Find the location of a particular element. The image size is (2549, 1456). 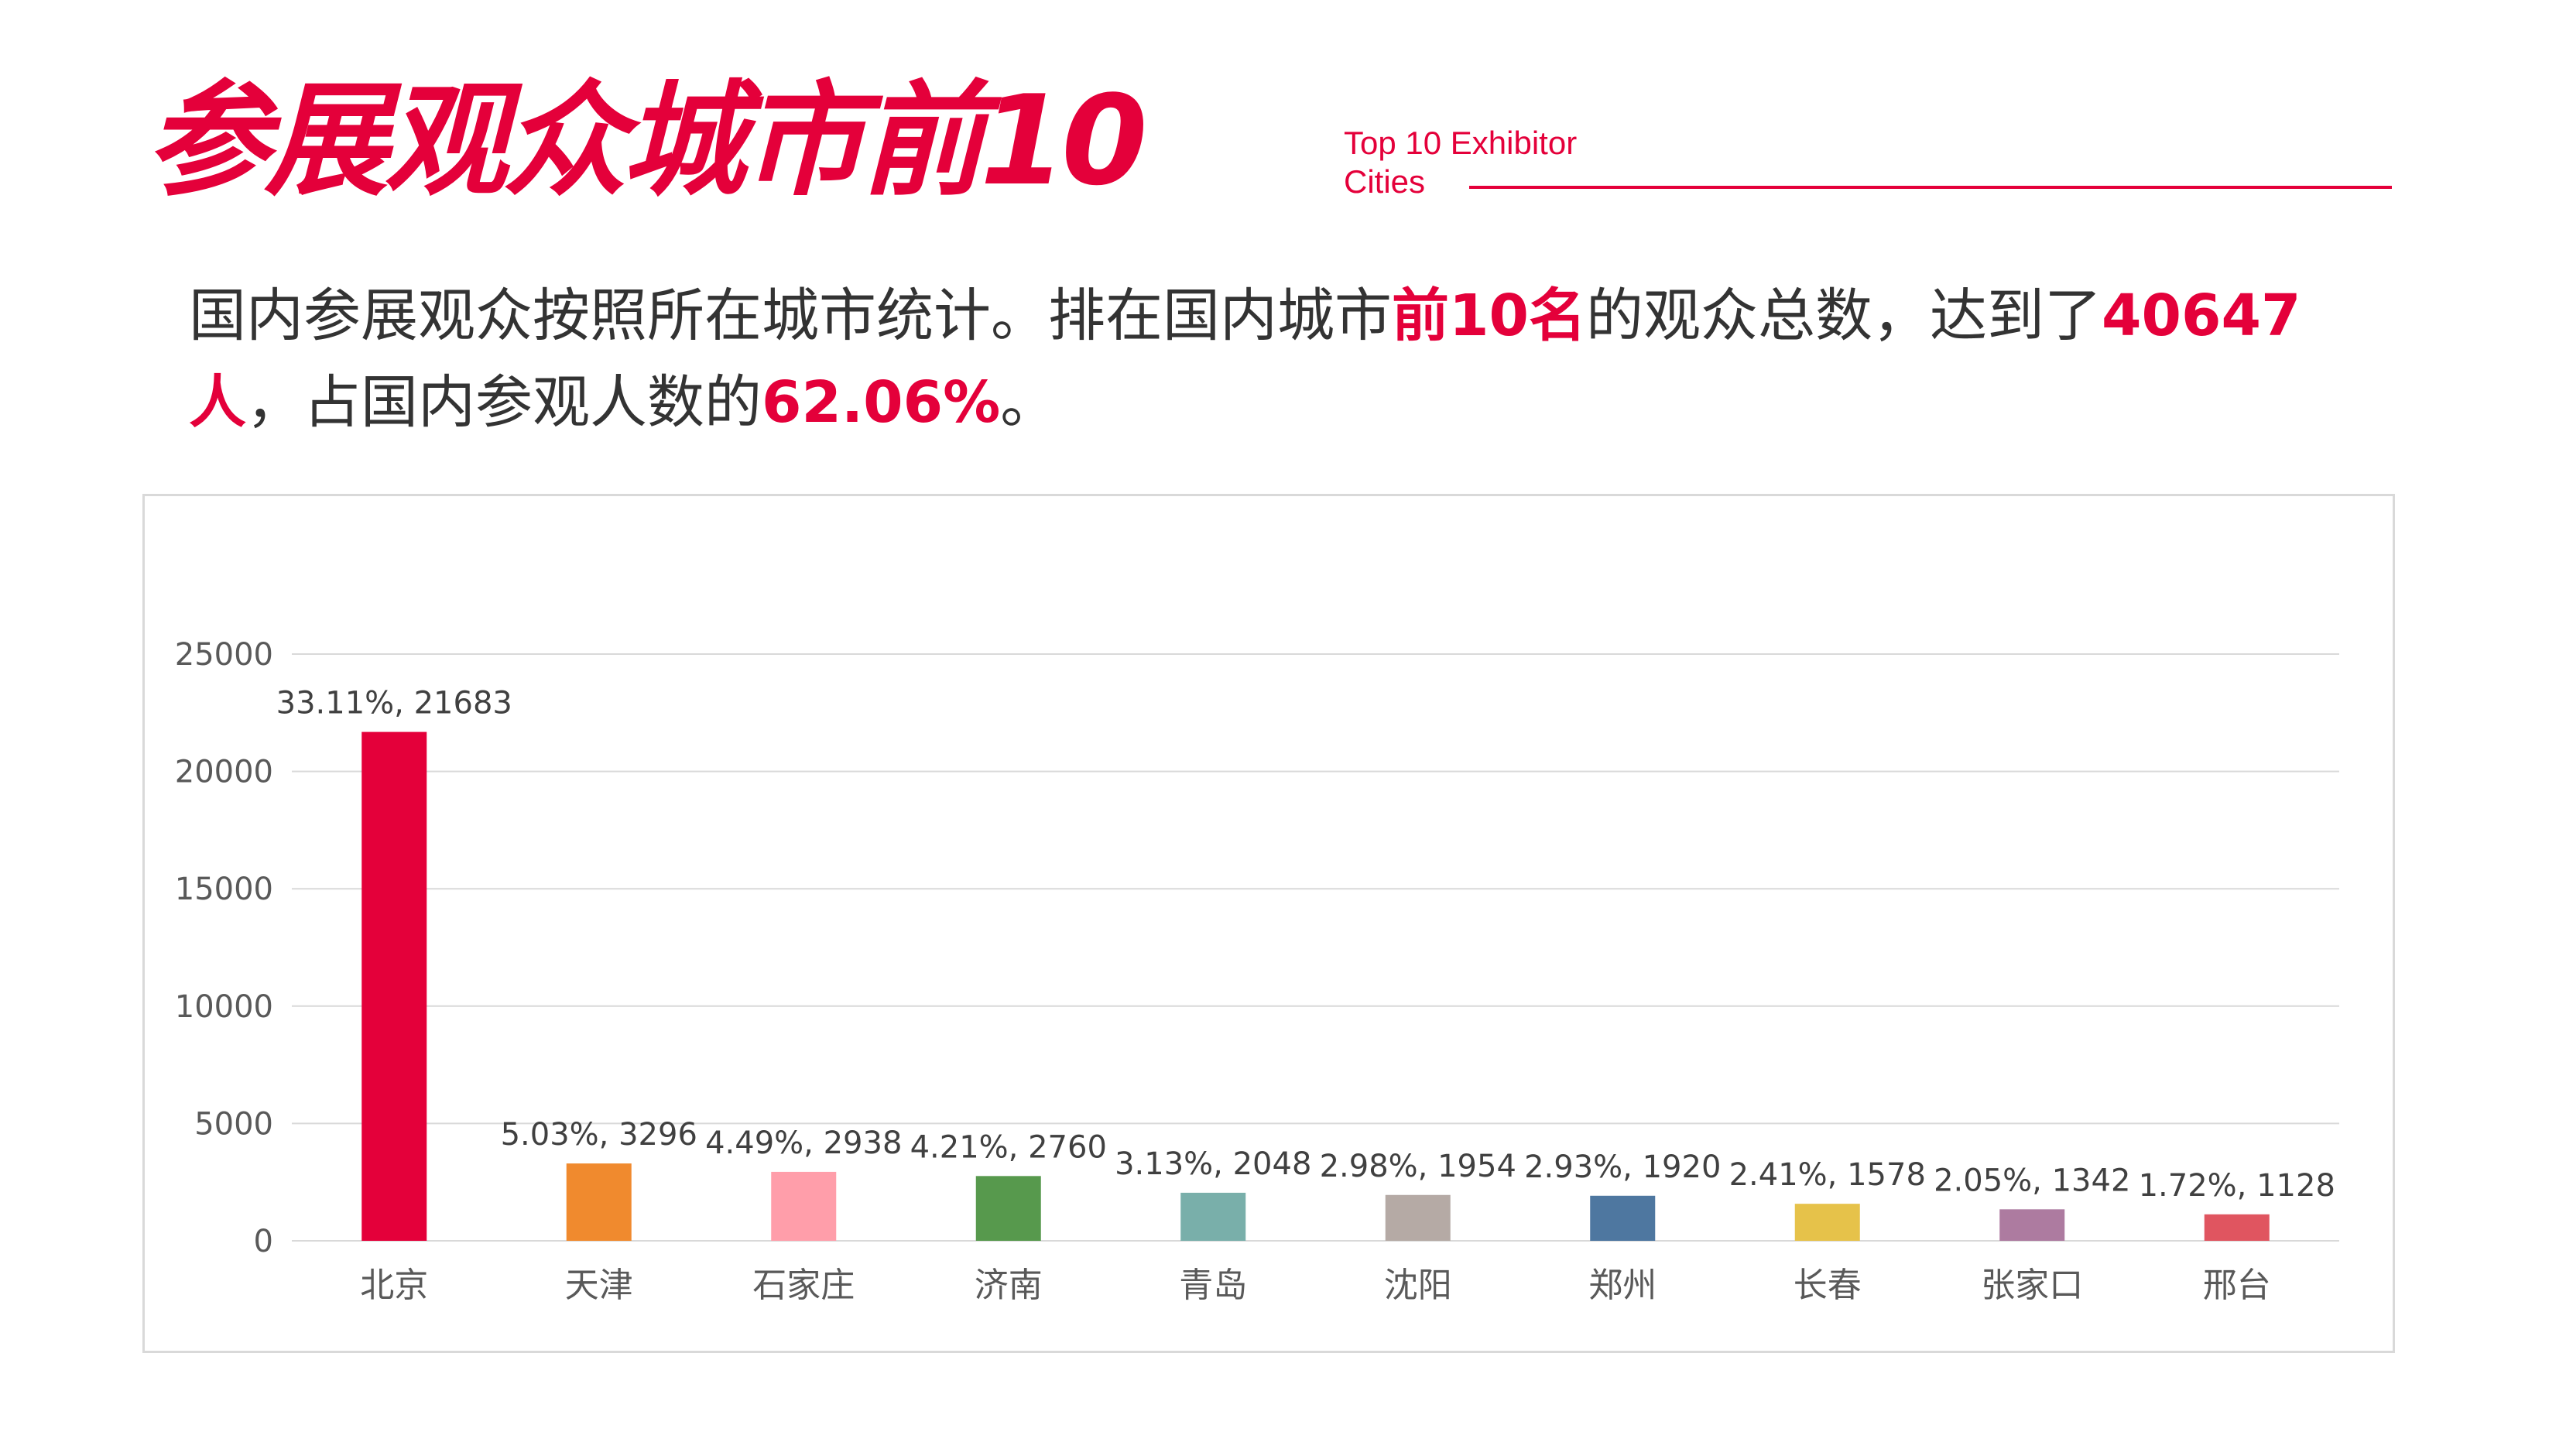

y-tick-label: 15000 is located at coordinates (224, 889).